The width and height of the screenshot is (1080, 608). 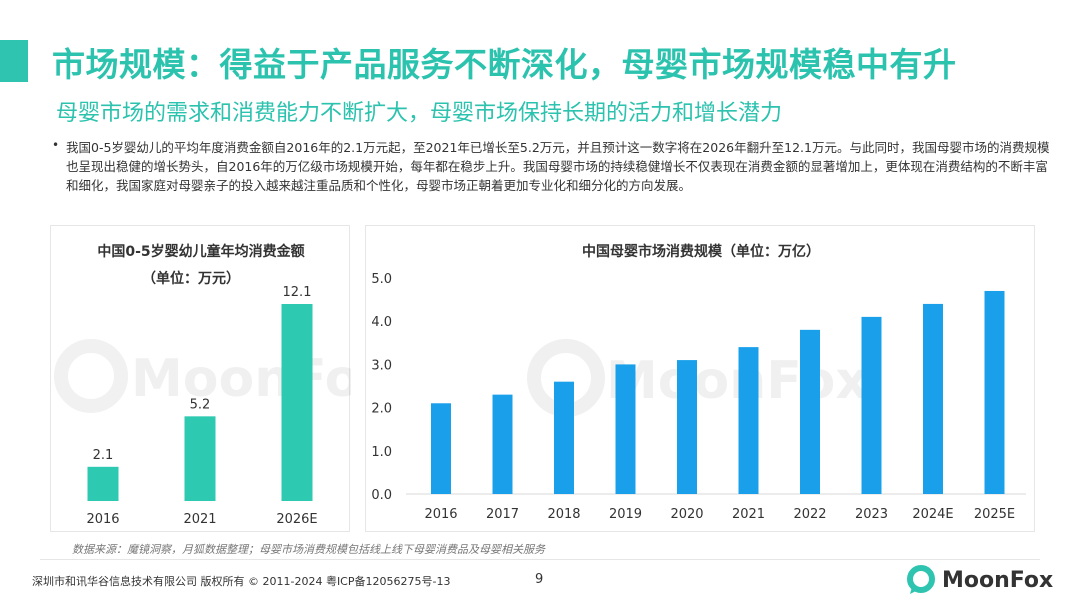 What do you see at coordinates (381, 322) in the screenshot?
I see `y-tick-label: 4.0` at bounding box center [381, 322].